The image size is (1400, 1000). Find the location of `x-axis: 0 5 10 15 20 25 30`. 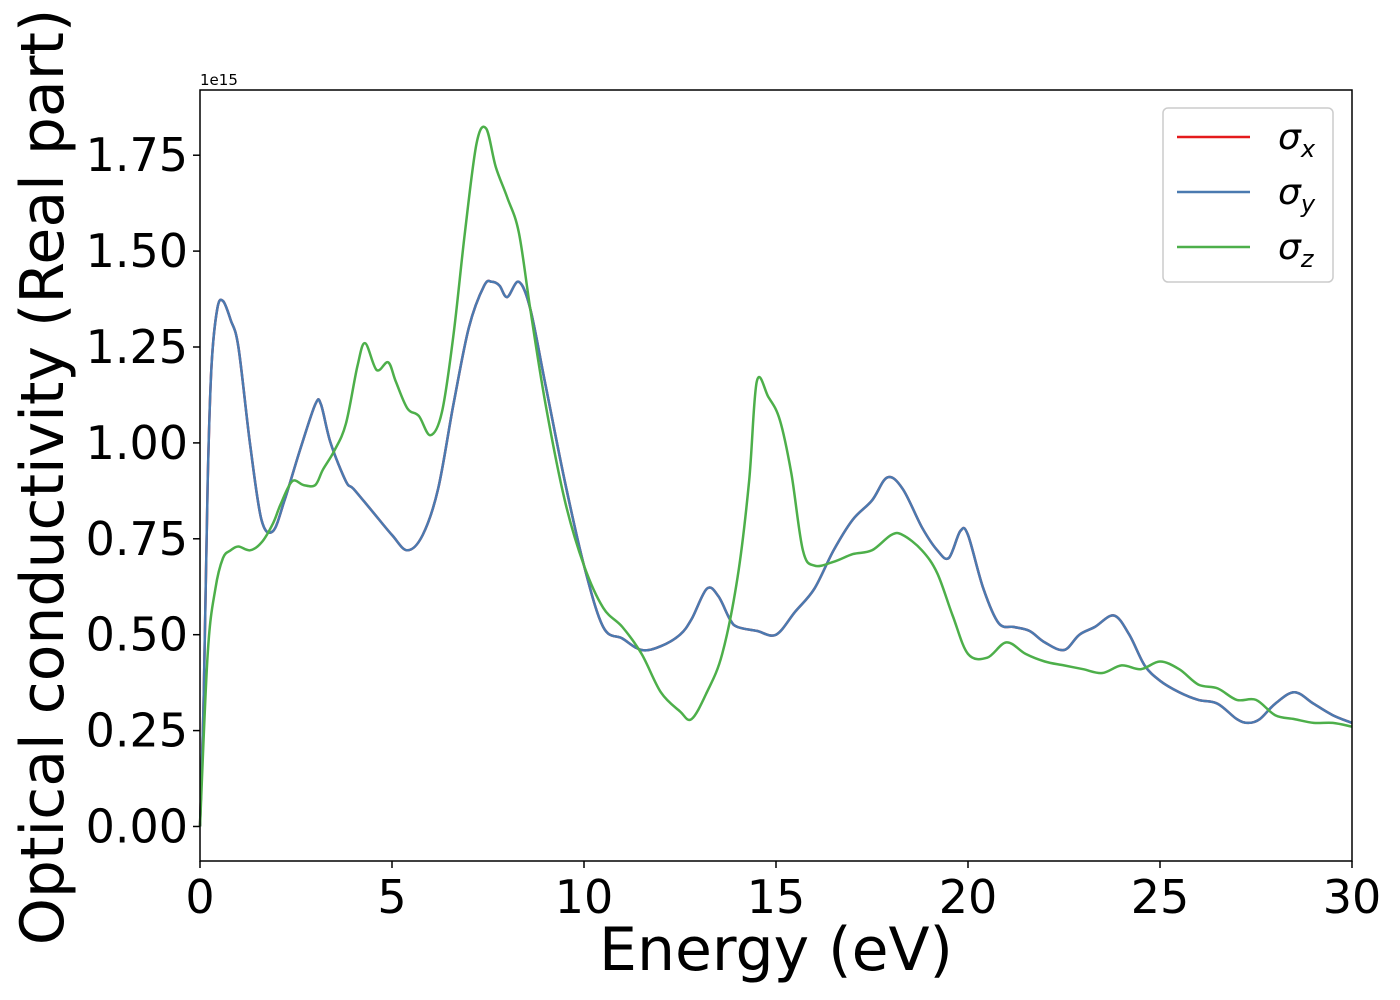

x-axis: 0 5 10 15 20 25 30 is located at coordinates (783, 892).